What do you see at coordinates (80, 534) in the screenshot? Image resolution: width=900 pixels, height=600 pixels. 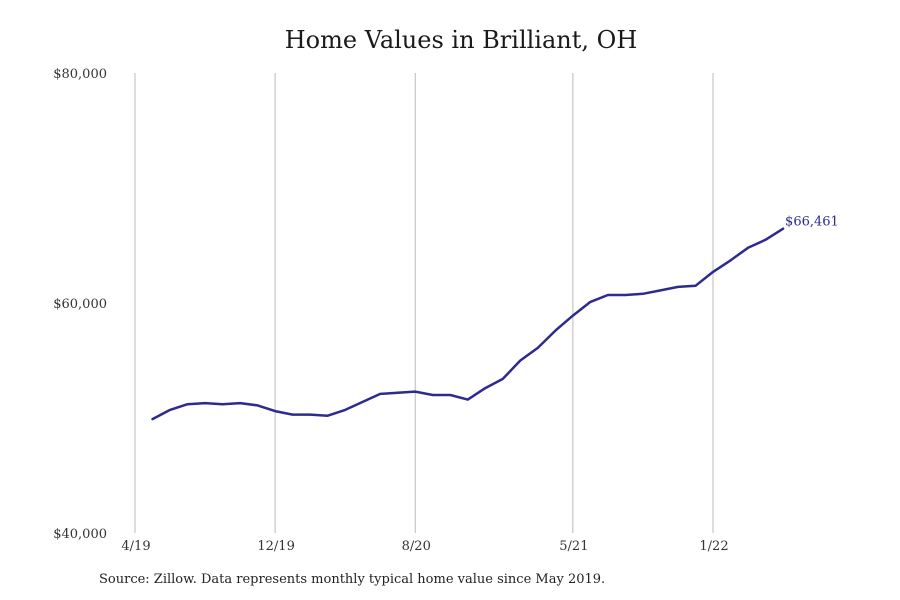 I see `y-tick-label: $40,000` at bounding box center [80, 534].